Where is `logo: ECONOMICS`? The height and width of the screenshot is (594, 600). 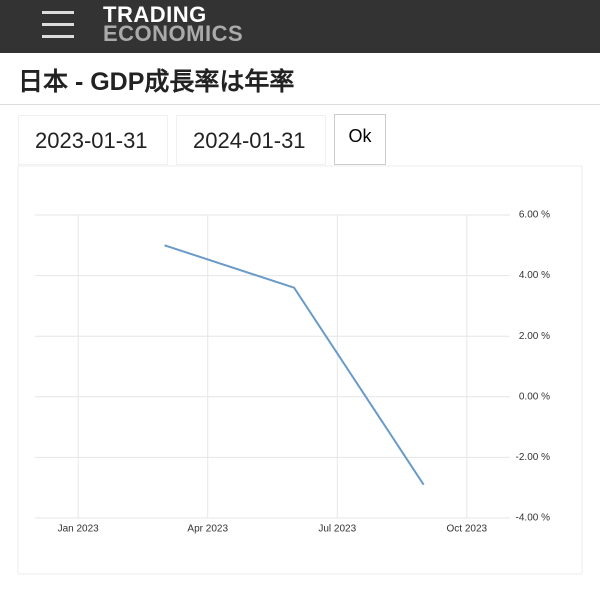 logo: ECONOMICS is located at coordinates (173, 33).